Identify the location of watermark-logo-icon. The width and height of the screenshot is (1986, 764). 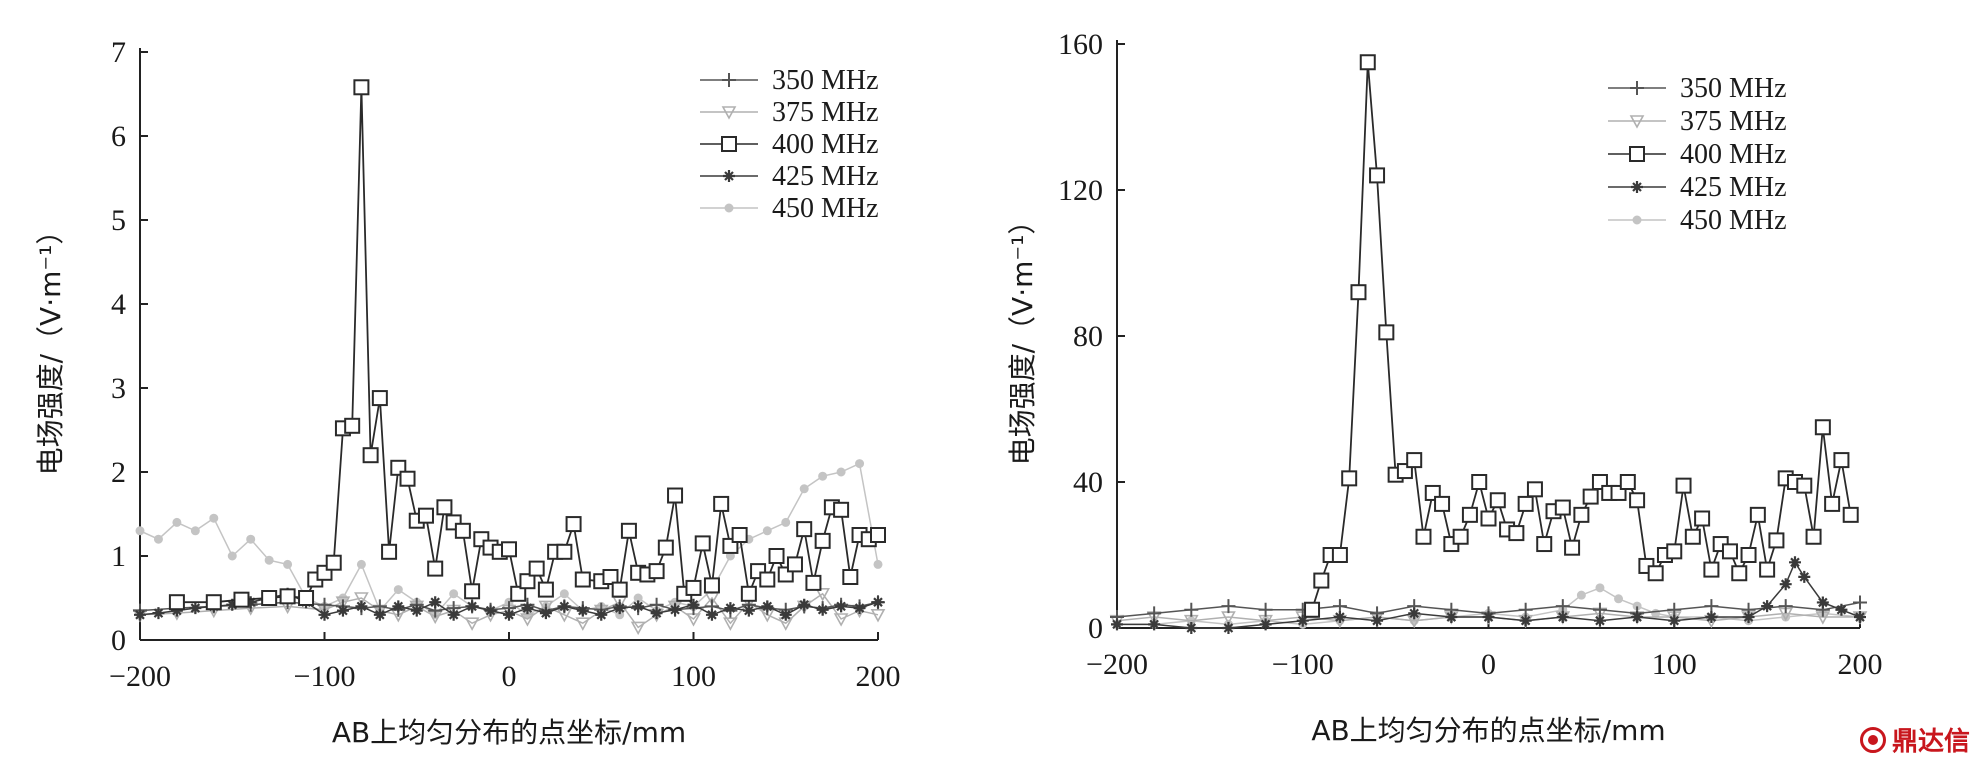
(1872, 739).